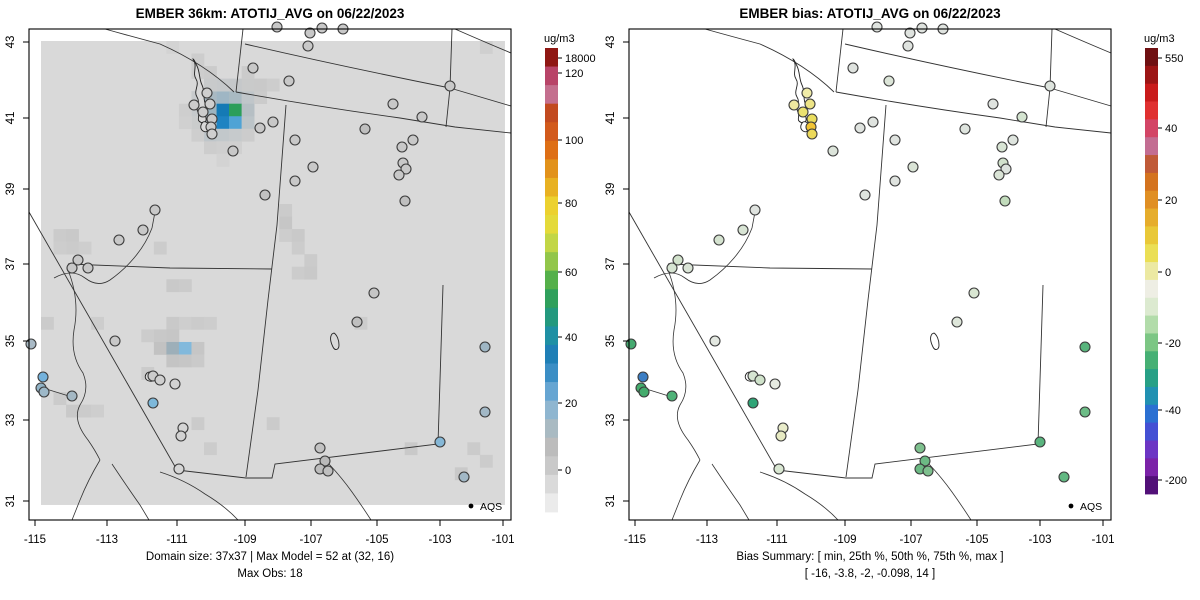  Describe the element at coordinates (1173, 411) in the screenshot. I see `colorbar-tick-label: -40` at that location.